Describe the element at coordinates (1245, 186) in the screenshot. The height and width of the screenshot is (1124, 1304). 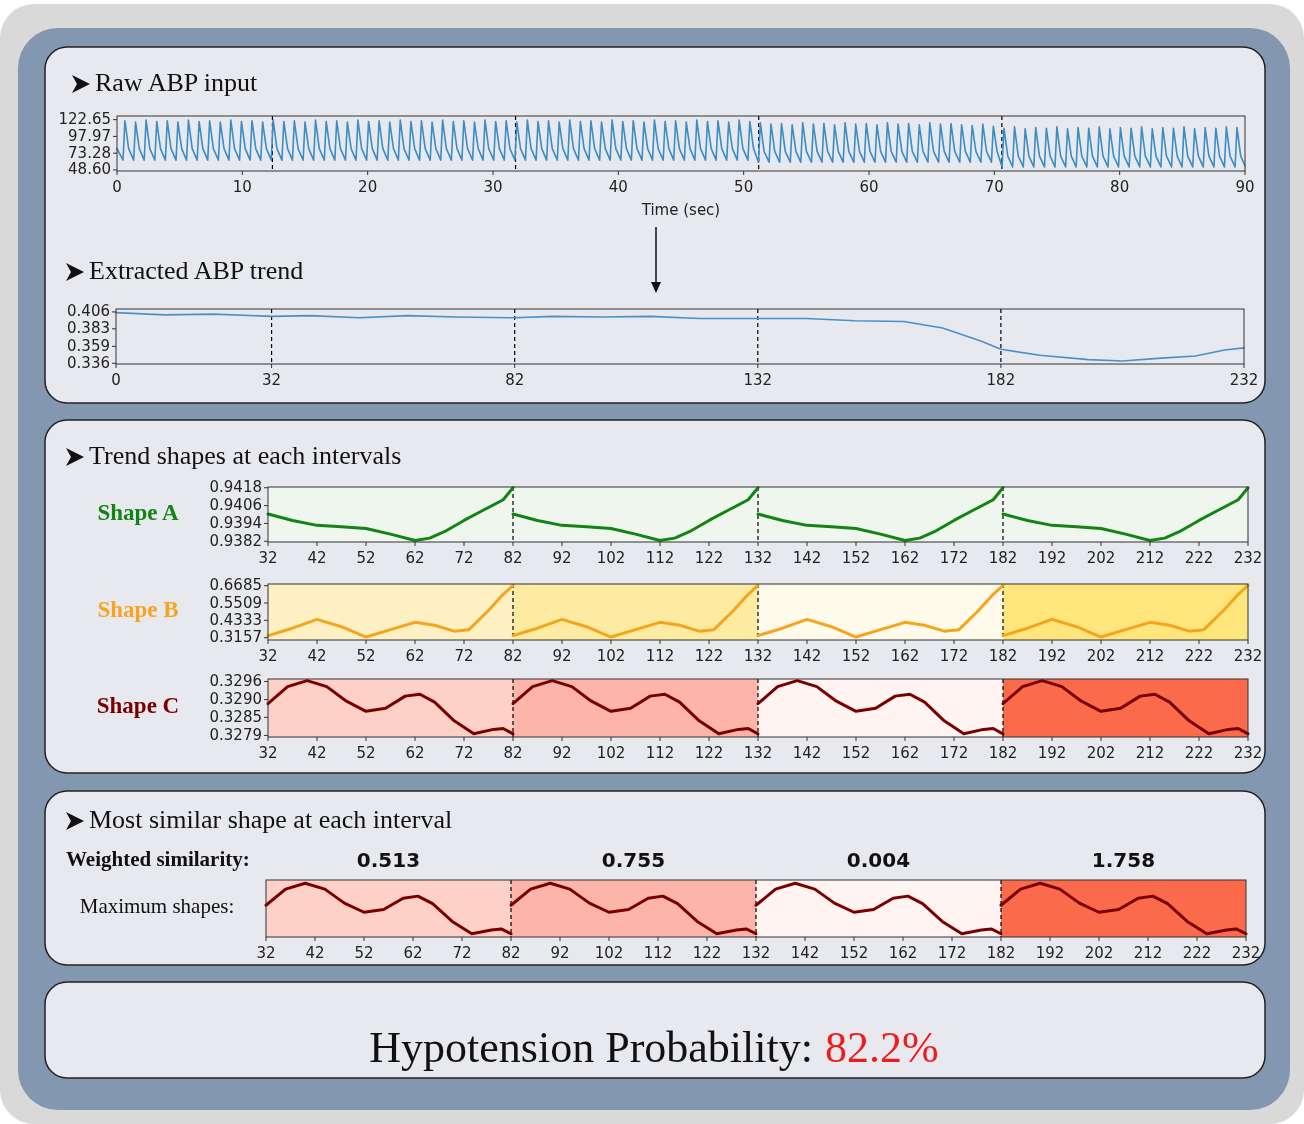
I see `x-tick-label: 90` at that location.